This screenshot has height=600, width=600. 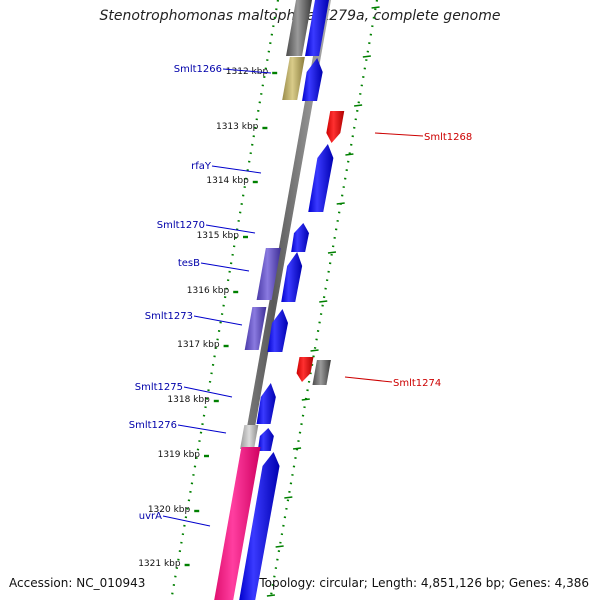 What do you see at coordinates (201, 166) in the screenshot?
I see `gene-label: rfaY` at bounding box center [201, 166].